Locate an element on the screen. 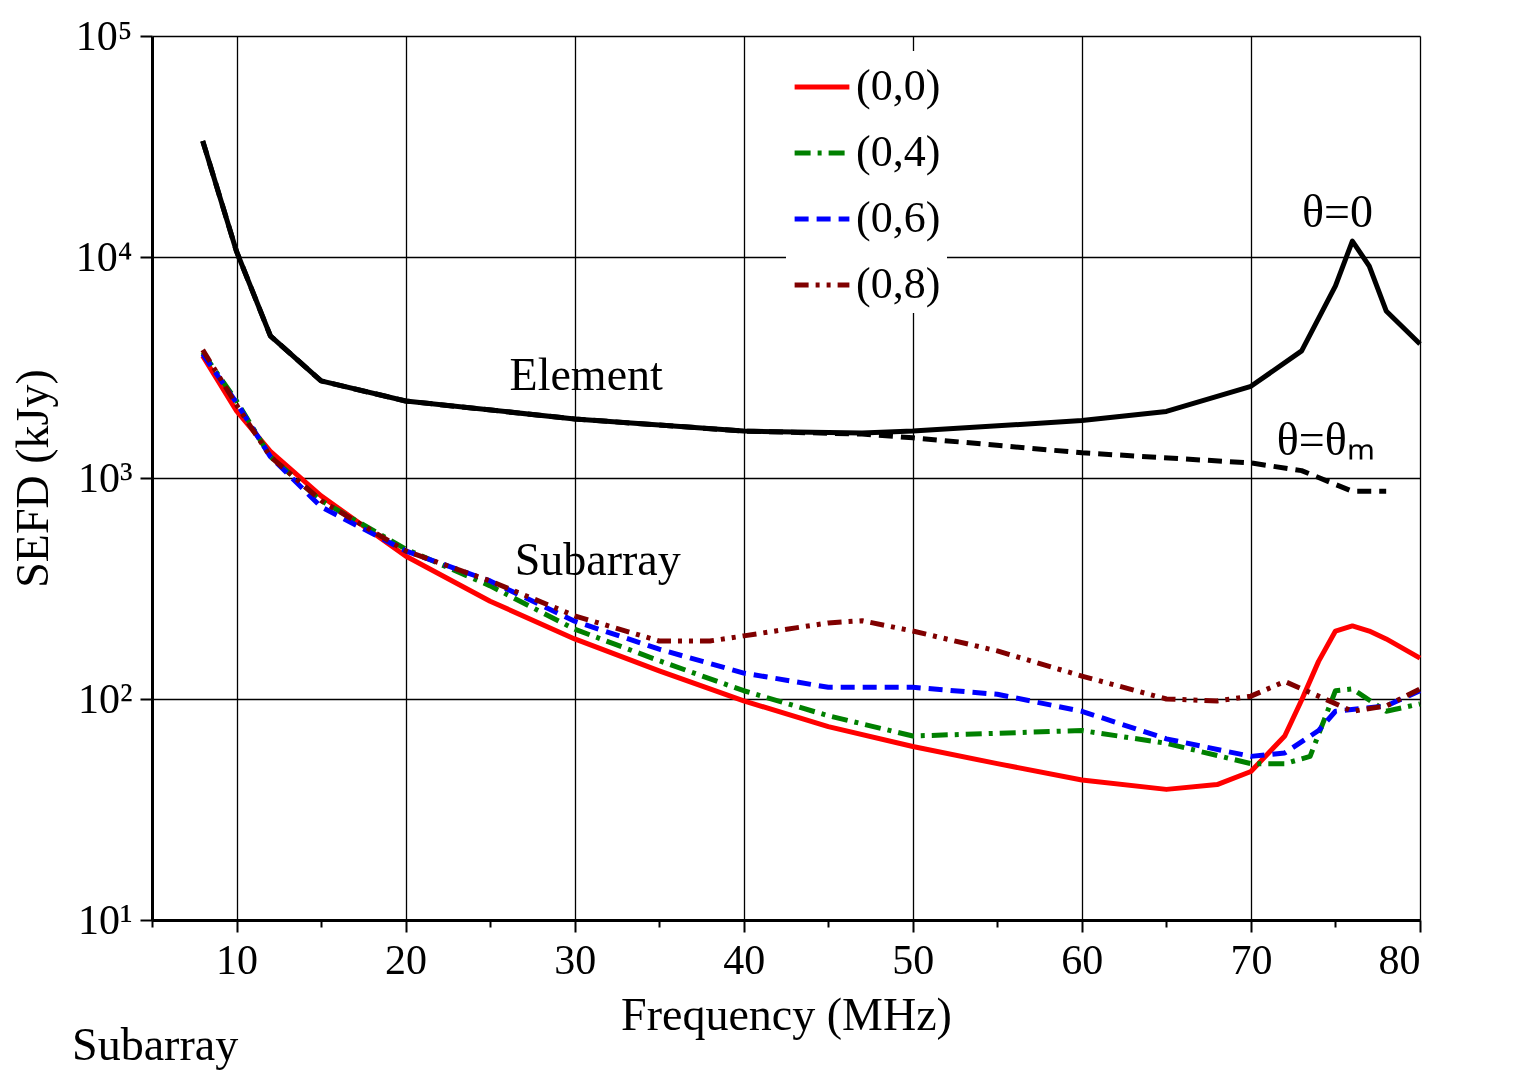  legend-label: (0,4) is located at coordinates (898, 151).